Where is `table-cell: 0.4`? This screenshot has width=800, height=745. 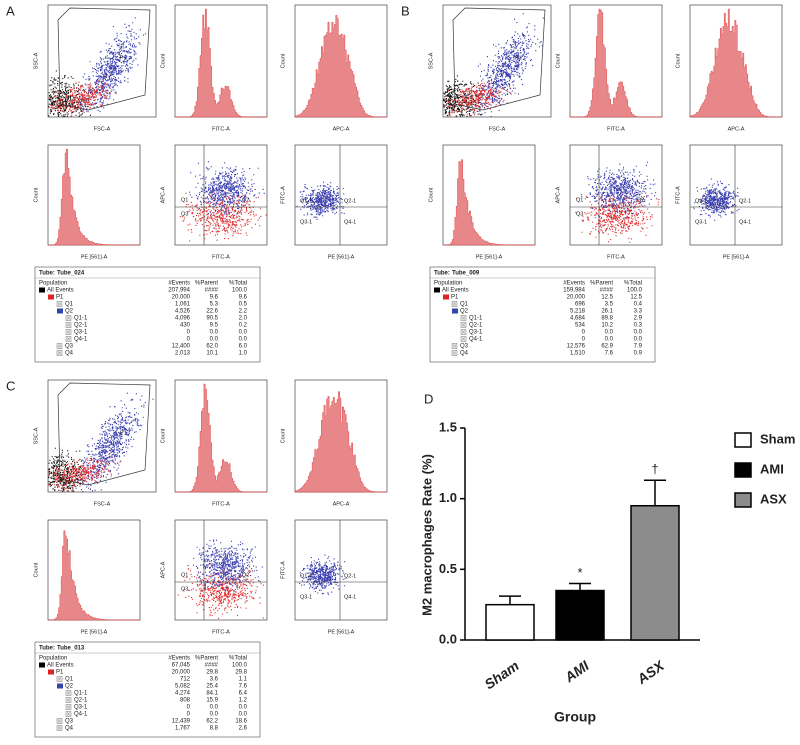 table-cell: 0.4 is located at coordinates (638, 305).